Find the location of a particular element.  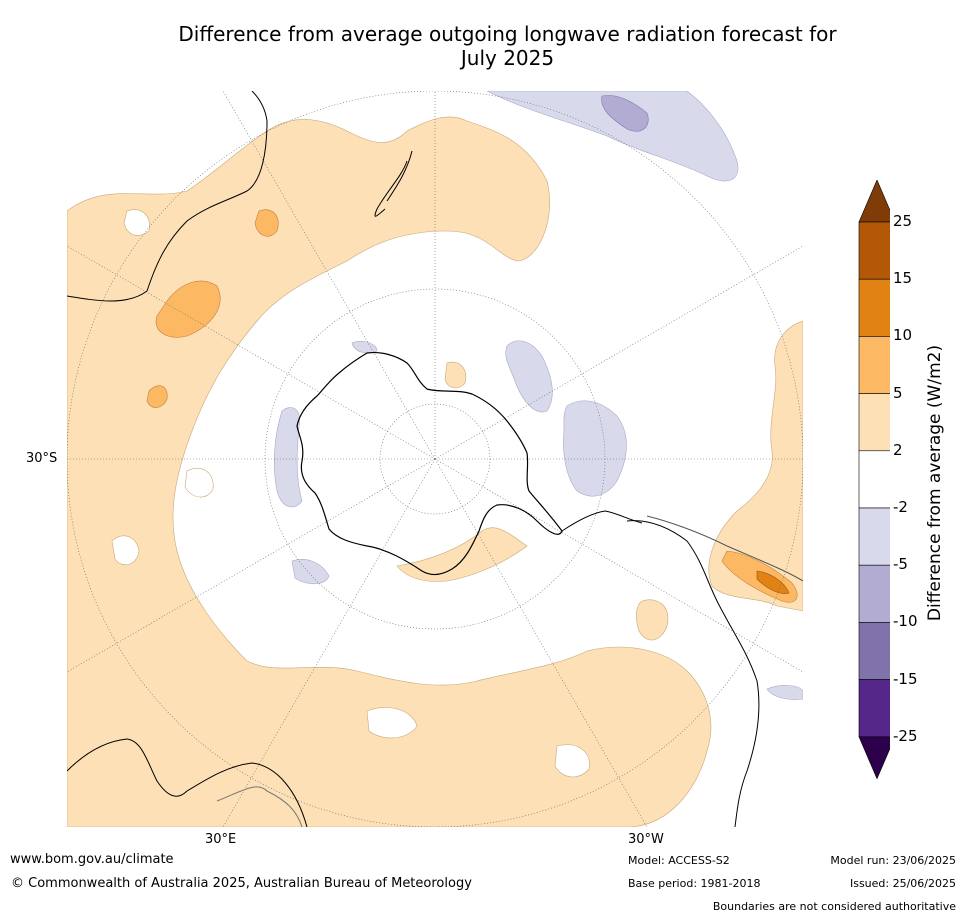

colorbar-title: Difference from average (W/m2) is located at coordinates (935, 483).